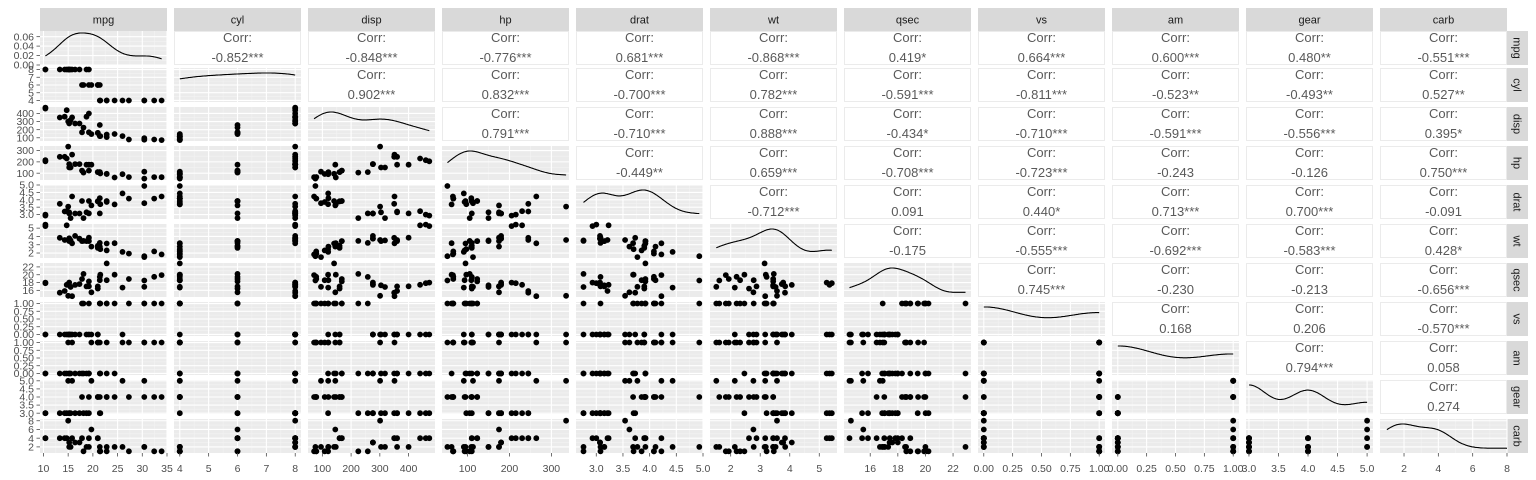 Image resolution: width=1536 pixels, height=480 pixels. Describe the element at coordinates (1309, 57) in the screenshot. I see `corr-value: 0.480**` at that location.